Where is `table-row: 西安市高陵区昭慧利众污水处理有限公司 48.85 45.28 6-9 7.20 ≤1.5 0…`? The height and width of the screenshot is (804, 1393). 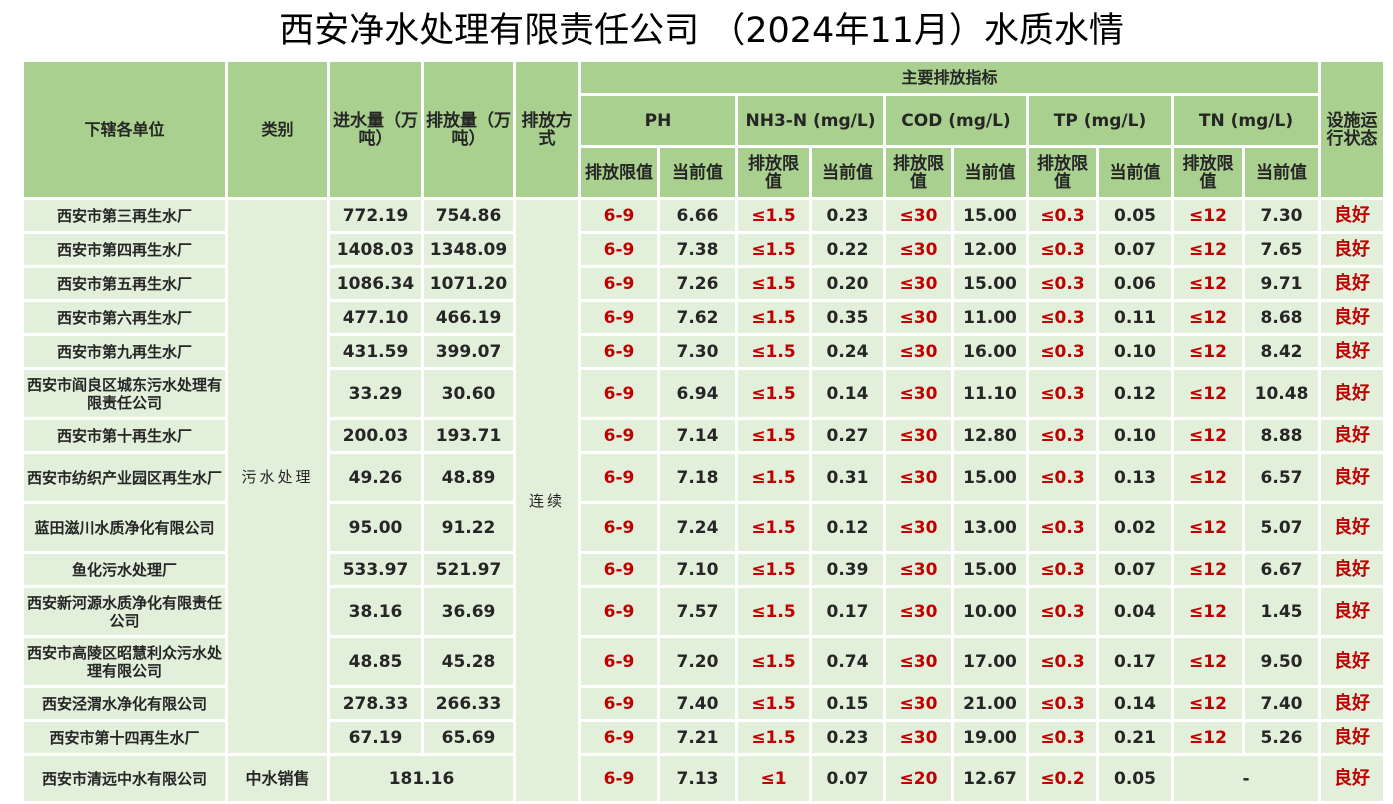 table-row: 西安市高陵区昭慧利众污水处理有限公司 48.85 45.28 6-9 7.20 ≤1.5 0… is located at coordinates (704, 661).